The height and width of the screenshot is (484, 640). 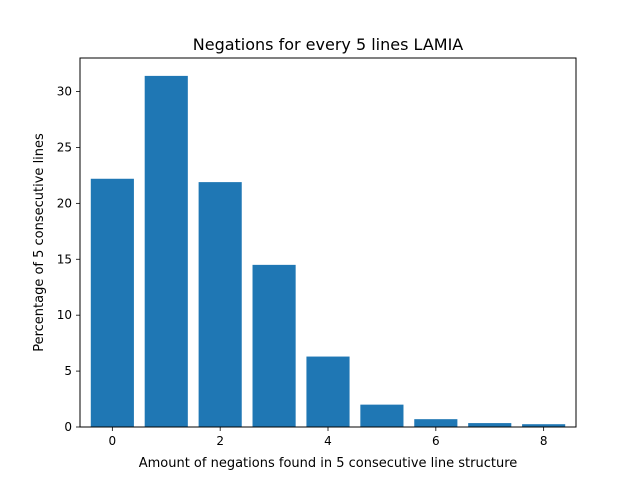 I want to click on x-tick-label: 0, so click(x=113, y=441).